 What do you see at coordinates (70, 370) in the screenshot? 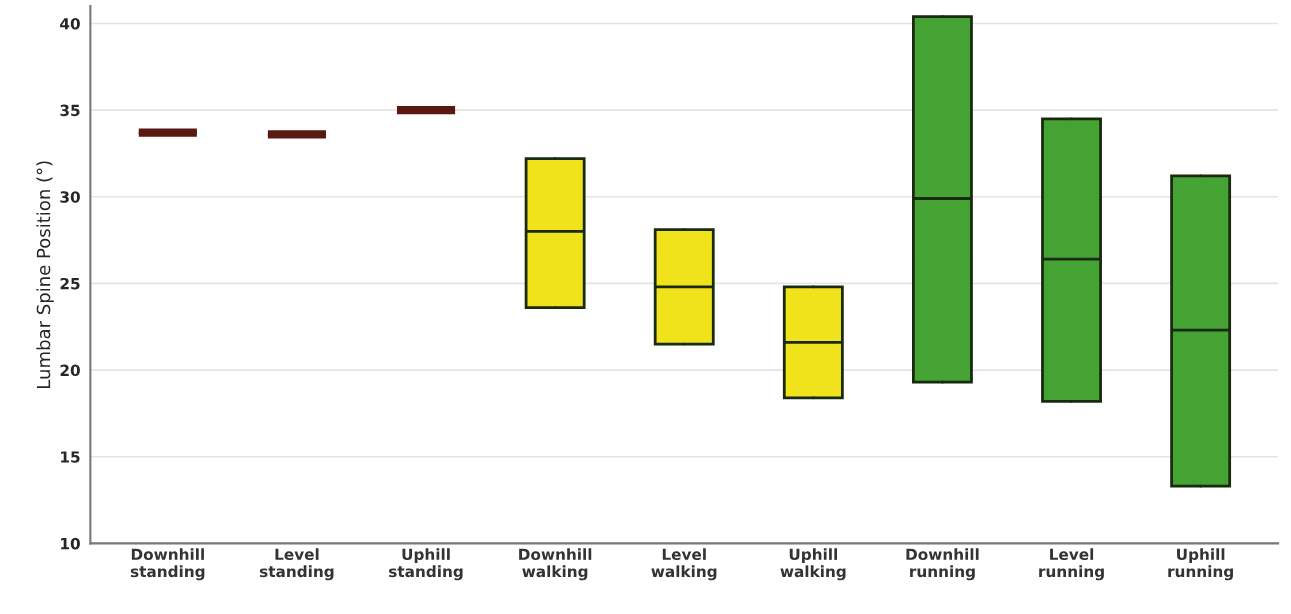
I see `y-tick-label: 20` at bounding box center [70, 370].